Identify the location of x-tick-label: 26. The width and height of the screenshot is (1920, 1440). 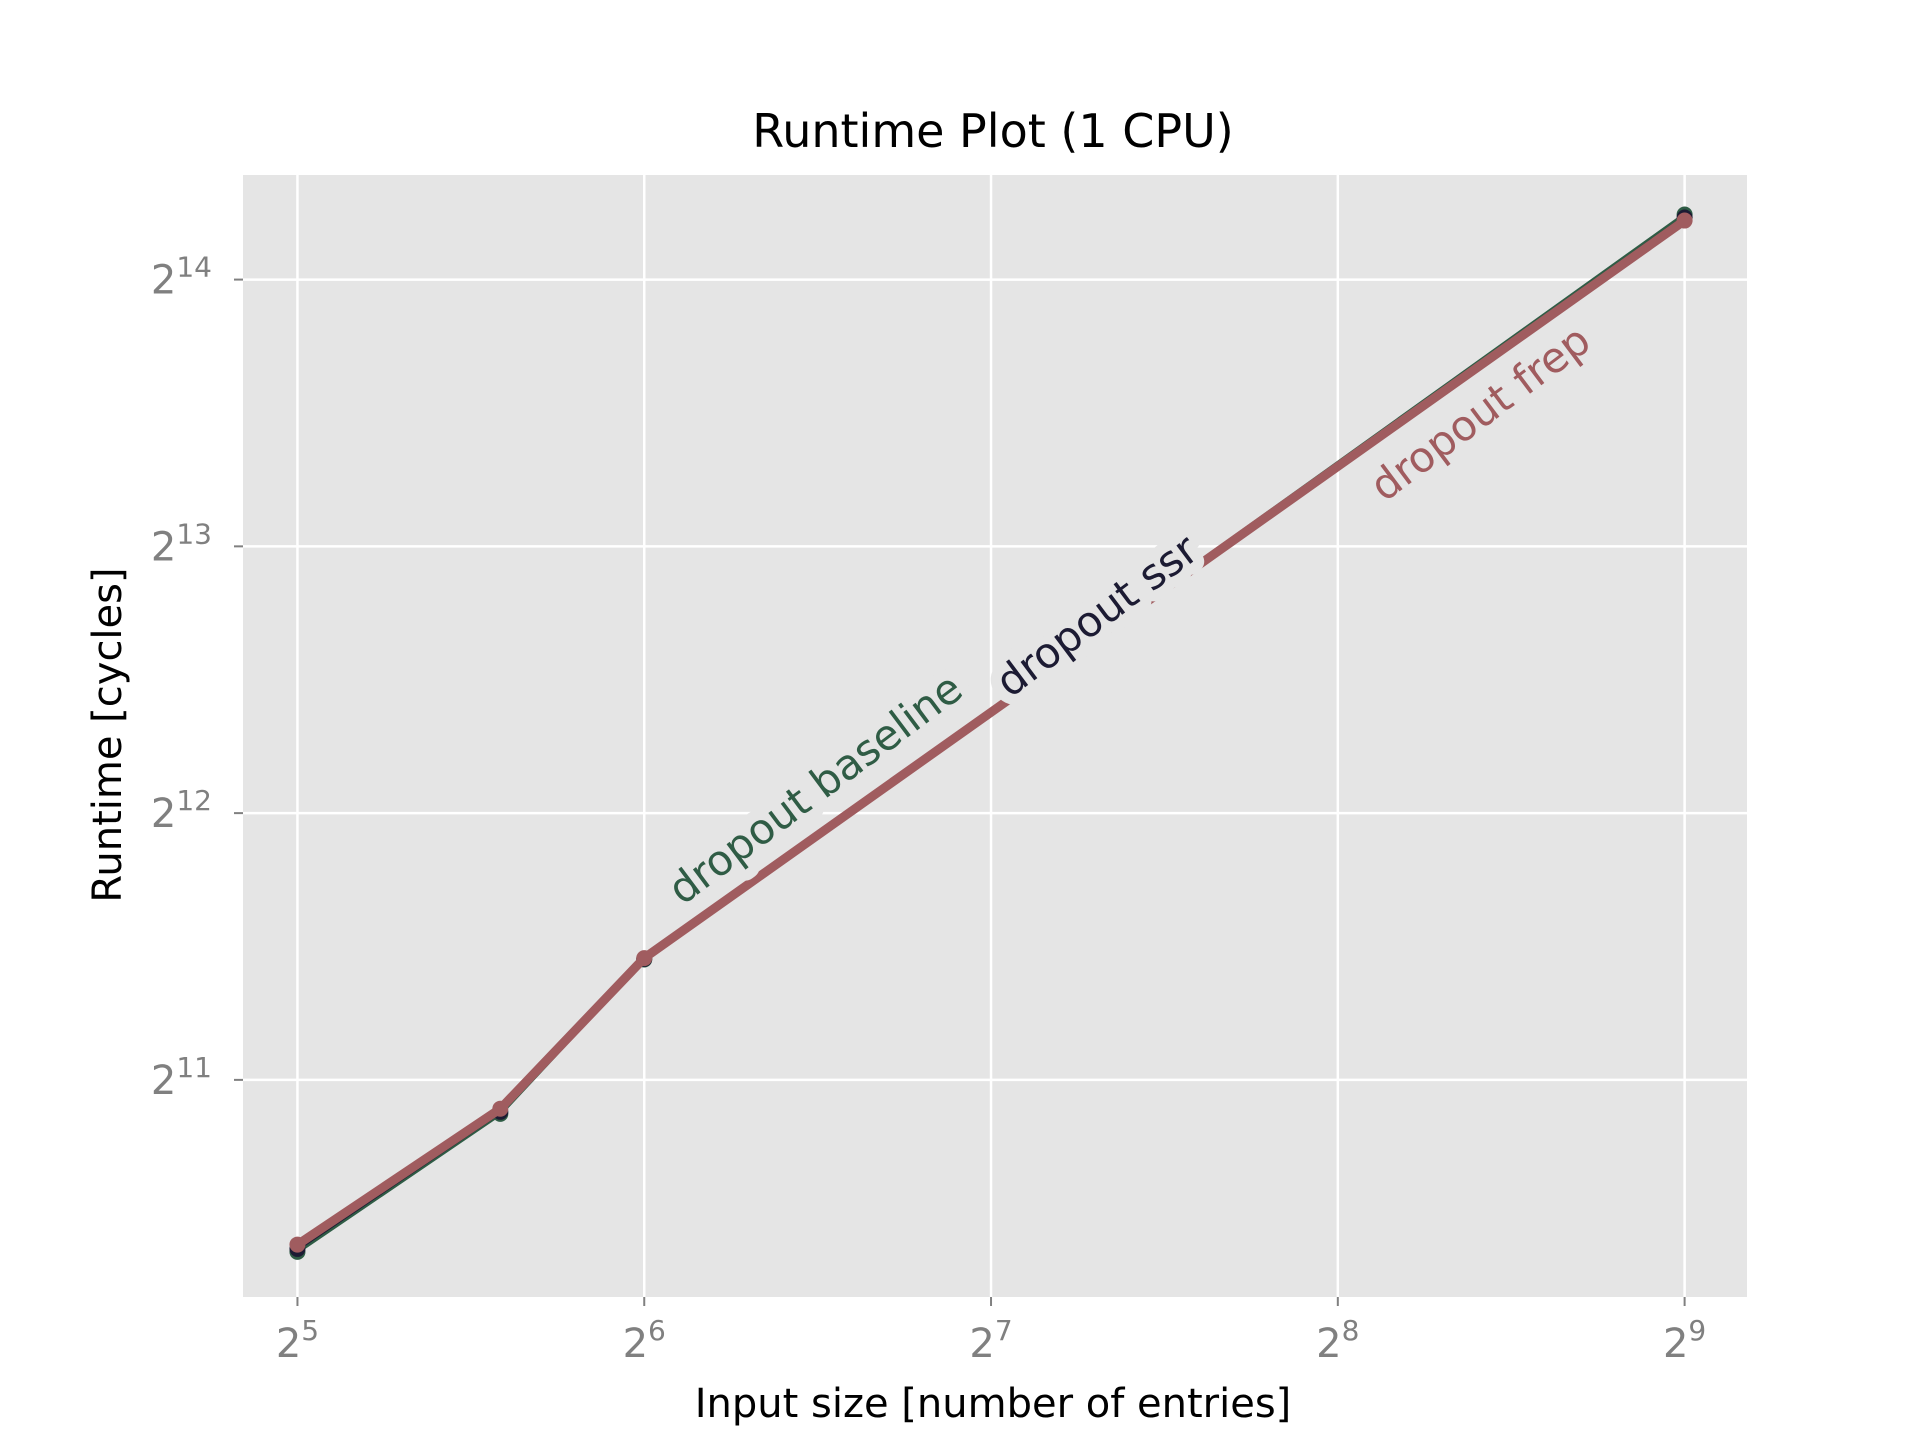
(644, 1340).